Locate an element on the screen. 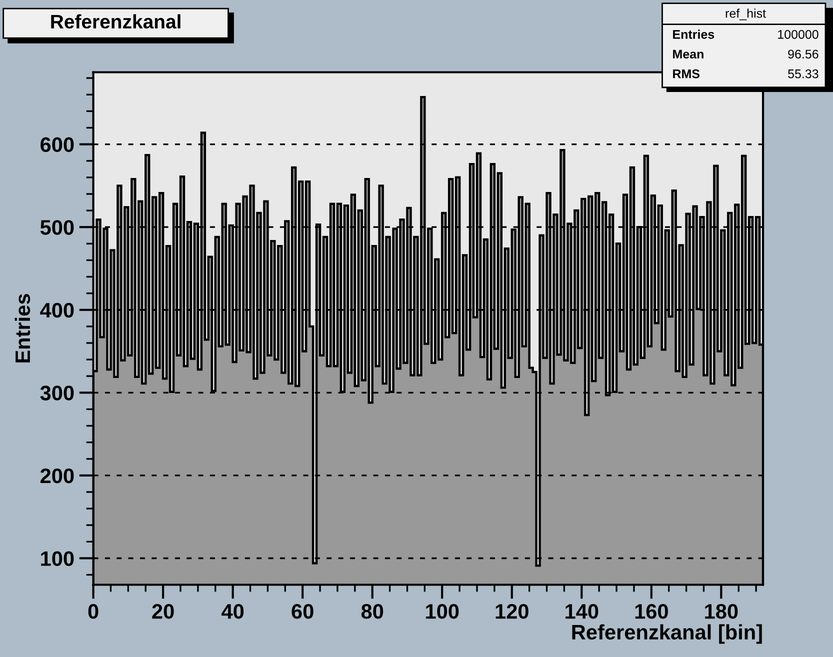 The width and height of the screenshot is (833, 657). text: ref_hist is located at coordinates (746, 14).